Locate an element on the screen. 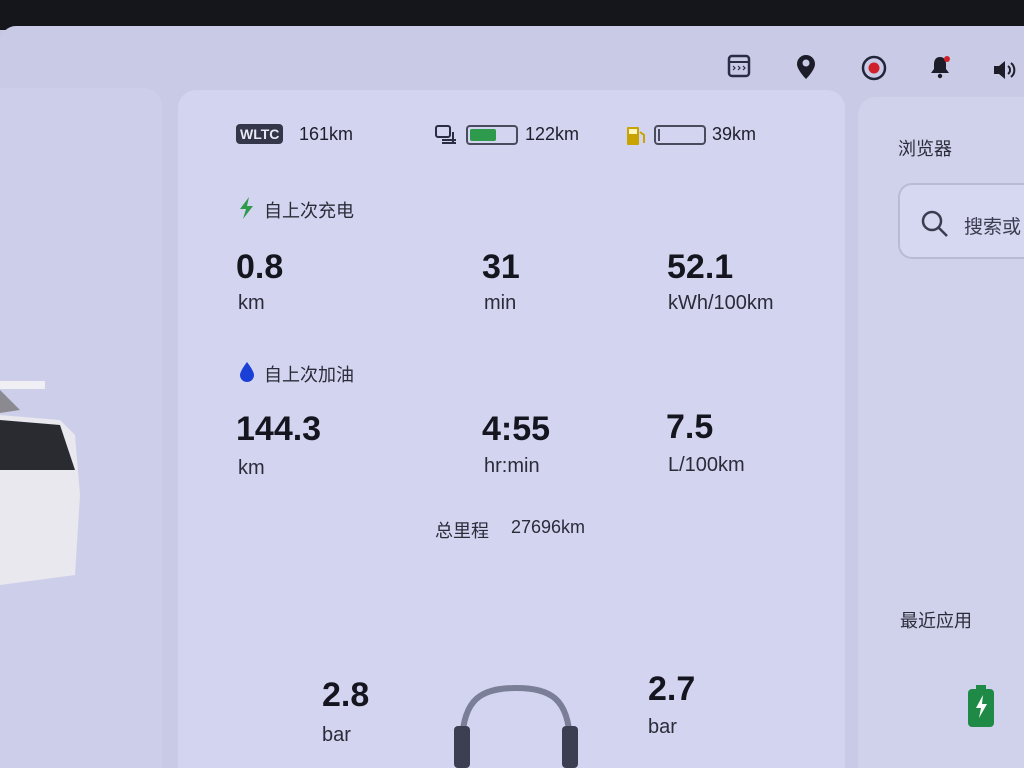  odometer-value: 27696km is located at coordinates (548, 527).